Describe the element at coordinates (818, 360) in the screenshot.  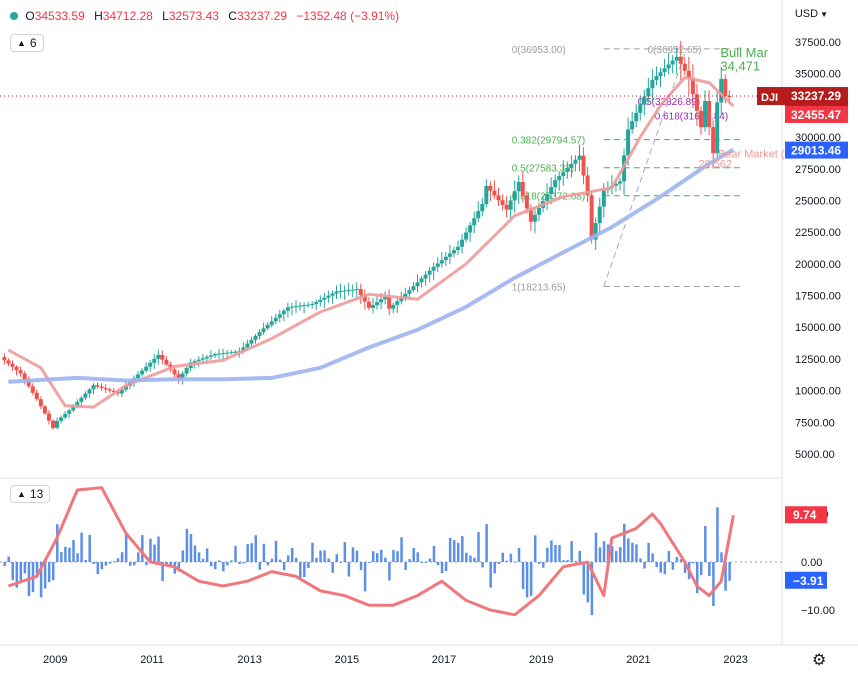
I see `price-tick-label: 12500.00` at that location.